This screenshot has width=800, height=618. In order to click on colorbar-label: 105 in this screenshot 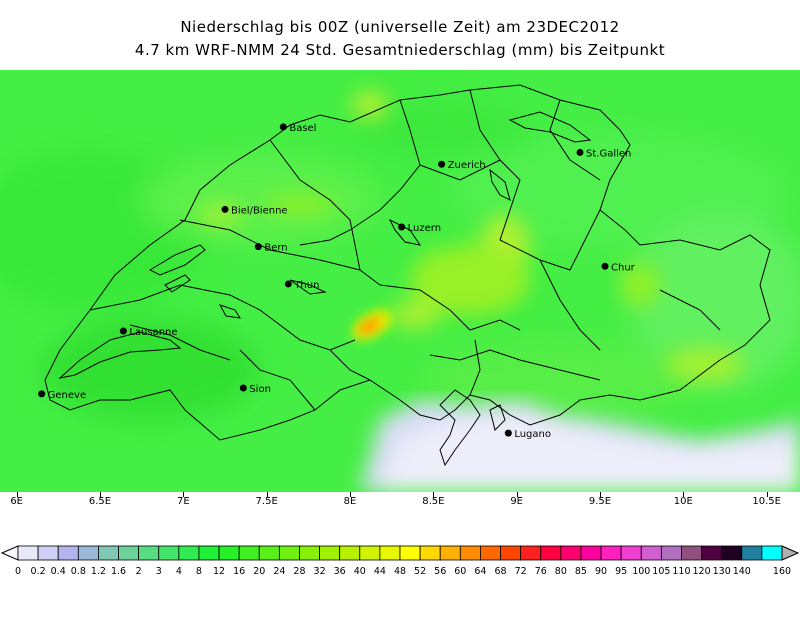, I will do `click(661, 571)`.